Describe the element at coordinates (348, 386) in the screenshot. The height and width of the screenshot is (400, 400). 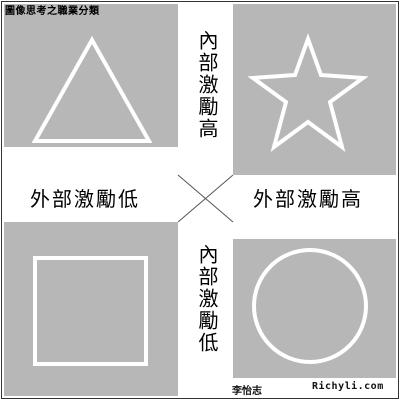
I see `footer-site: Richyli.com` at that location.